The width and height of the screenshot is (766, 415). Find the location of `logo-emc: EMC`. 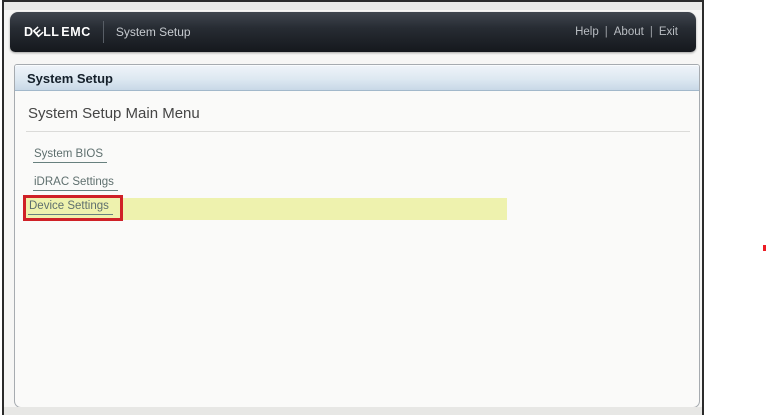

logo-emc: EMC is located at coordinates (76, 32).